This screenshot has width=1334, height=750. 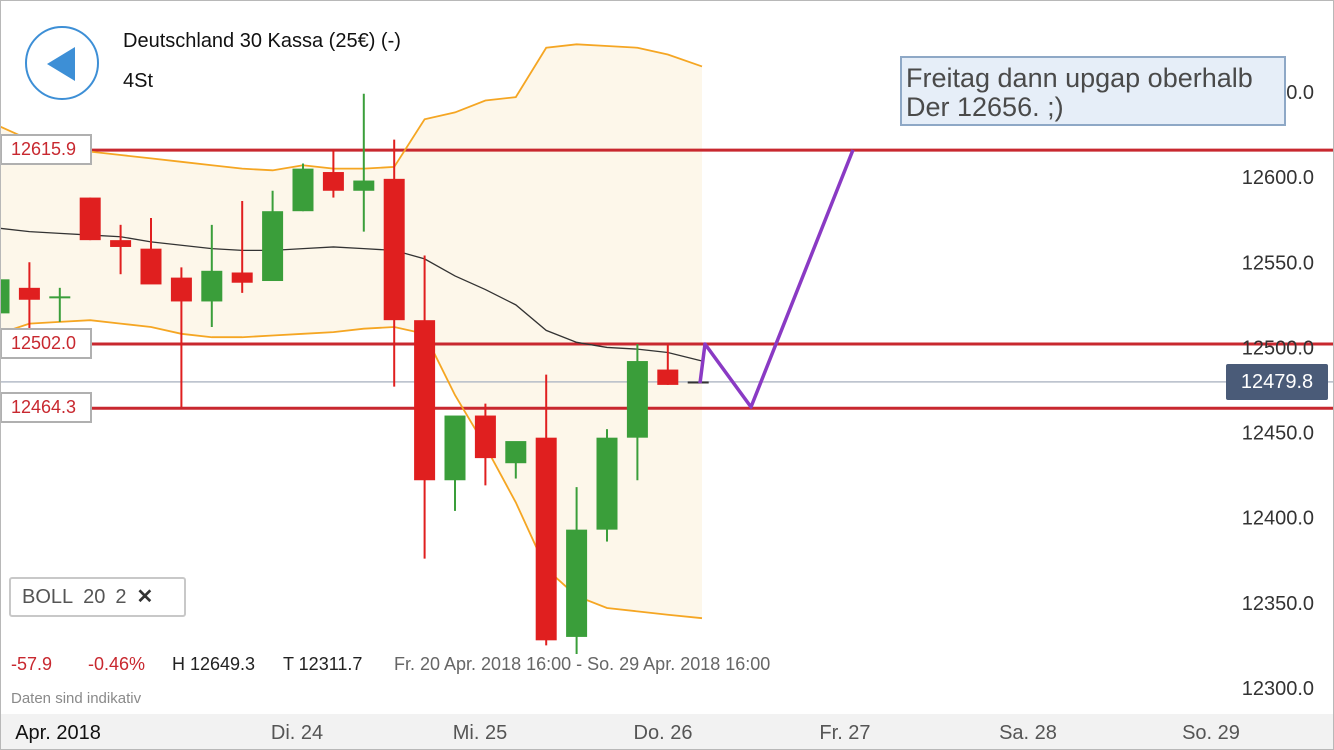 I want to click on projection-line, so click(x=776, y=279).